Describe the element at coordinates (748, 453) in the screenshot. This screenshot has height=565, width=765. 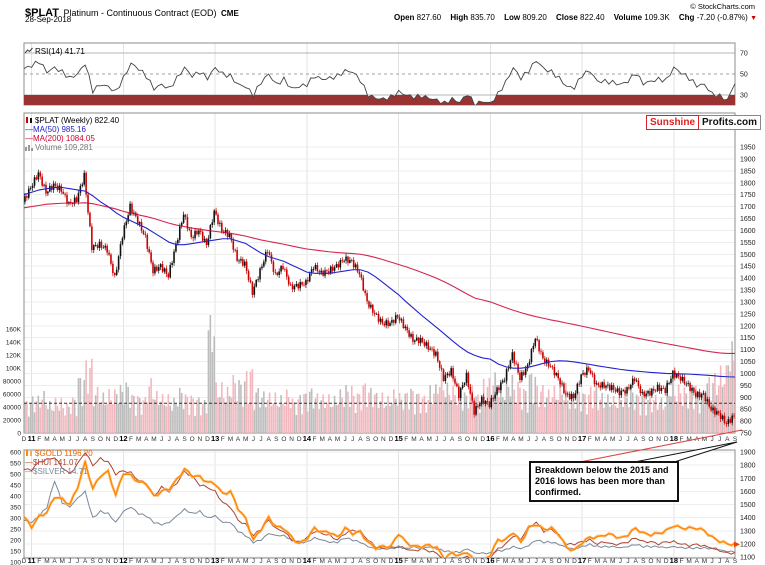
I see `svg-text: 1900` at that location.